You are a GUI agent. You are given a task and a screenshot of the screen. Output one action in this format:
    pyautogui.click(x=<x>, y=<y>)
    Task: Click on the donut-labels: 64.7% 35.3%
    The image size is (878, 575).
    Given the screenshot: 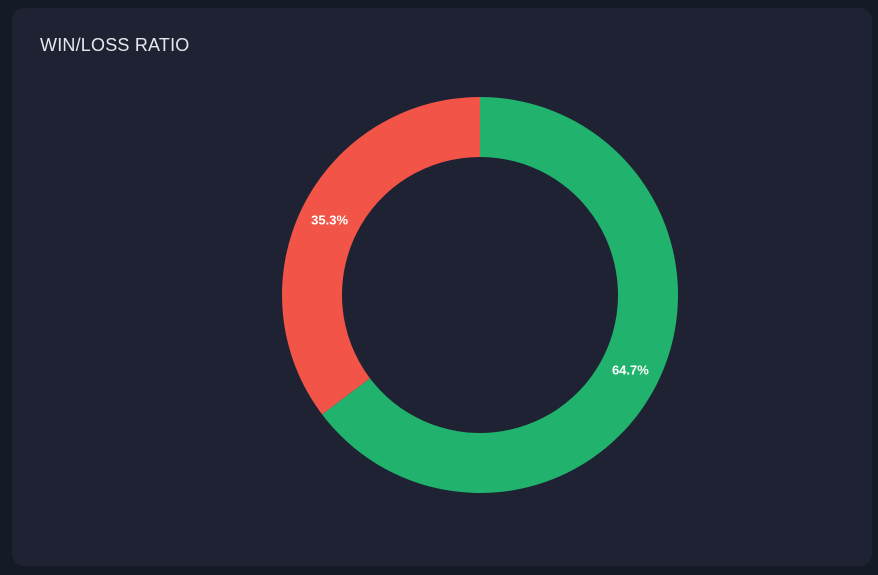 What is the action you would take?
    pyautogui.click(x=480, y=295)
    